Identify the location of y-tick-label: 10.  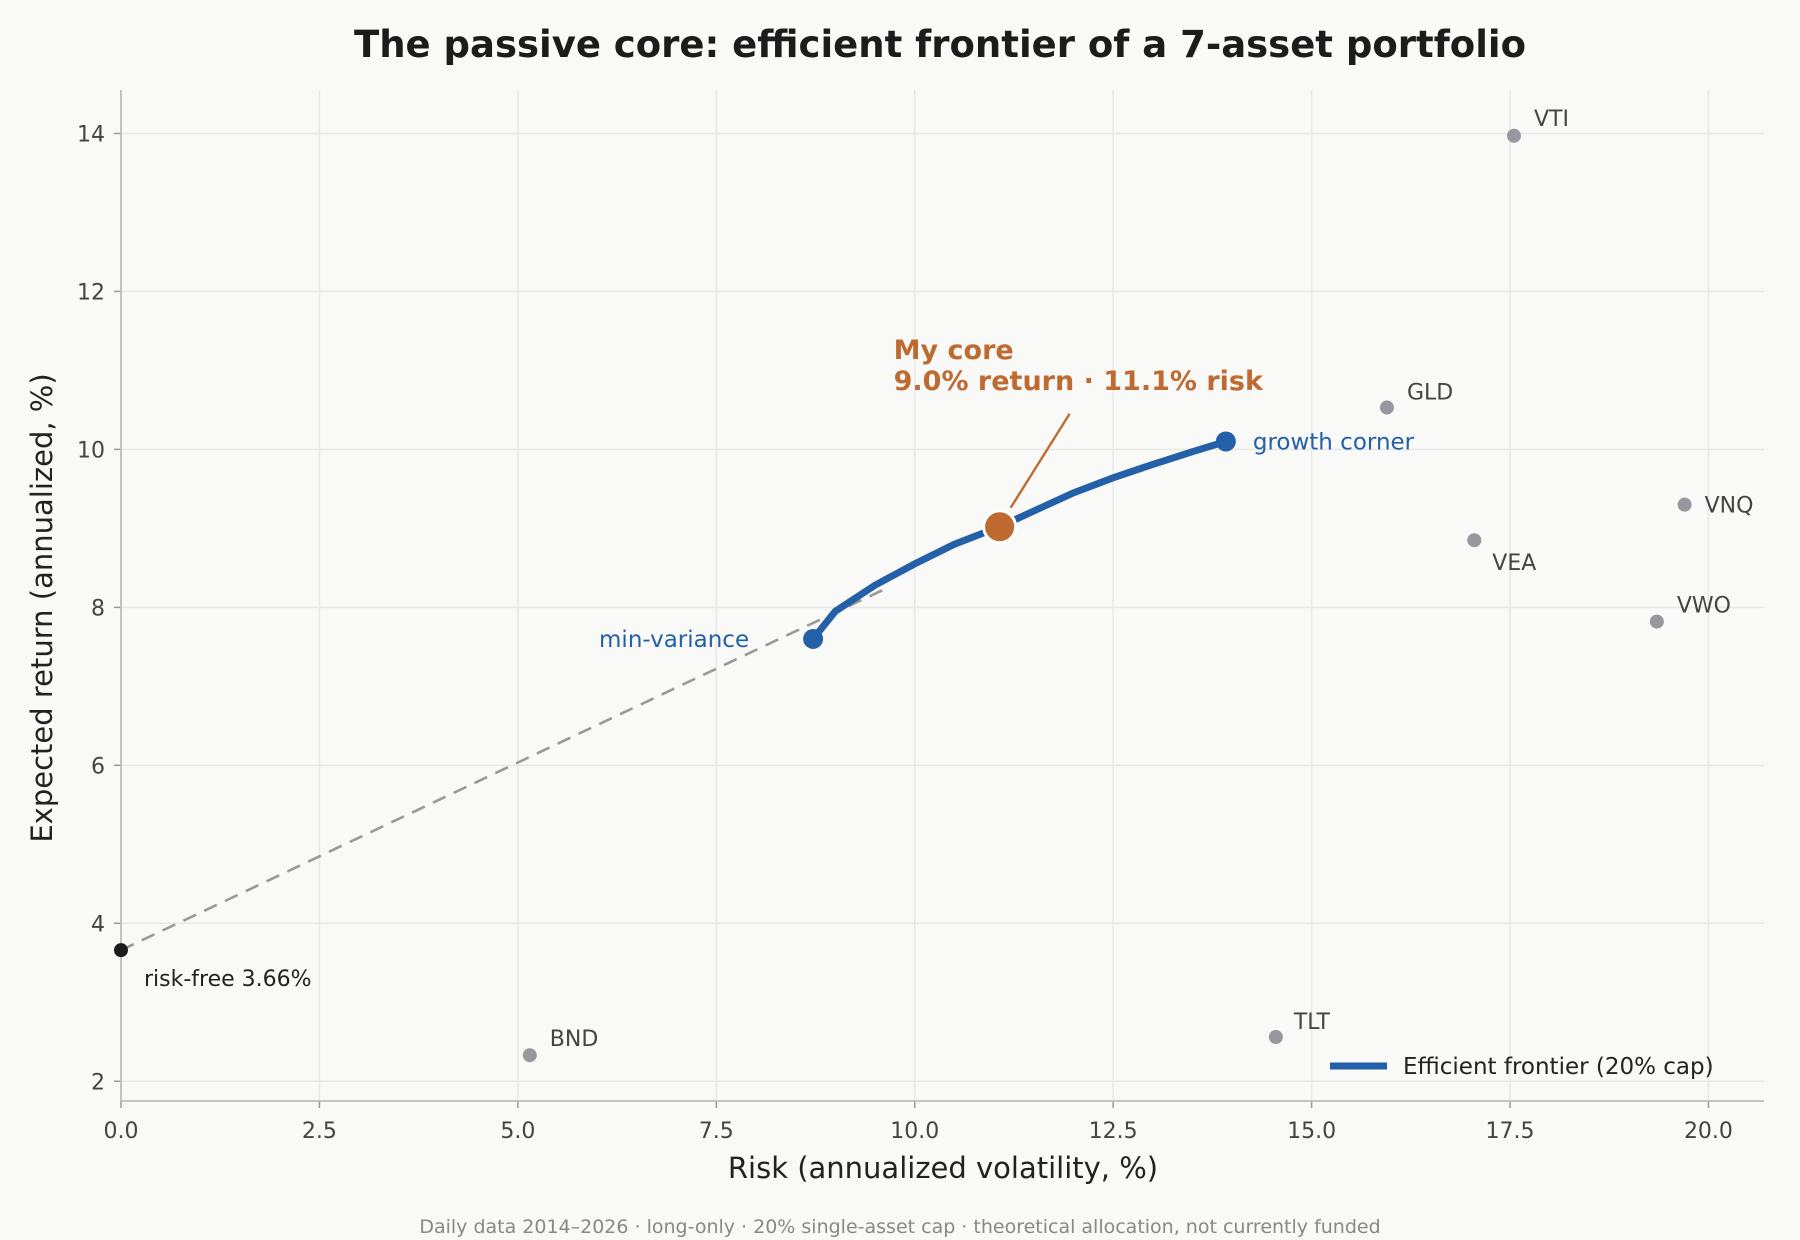
(91, 450).